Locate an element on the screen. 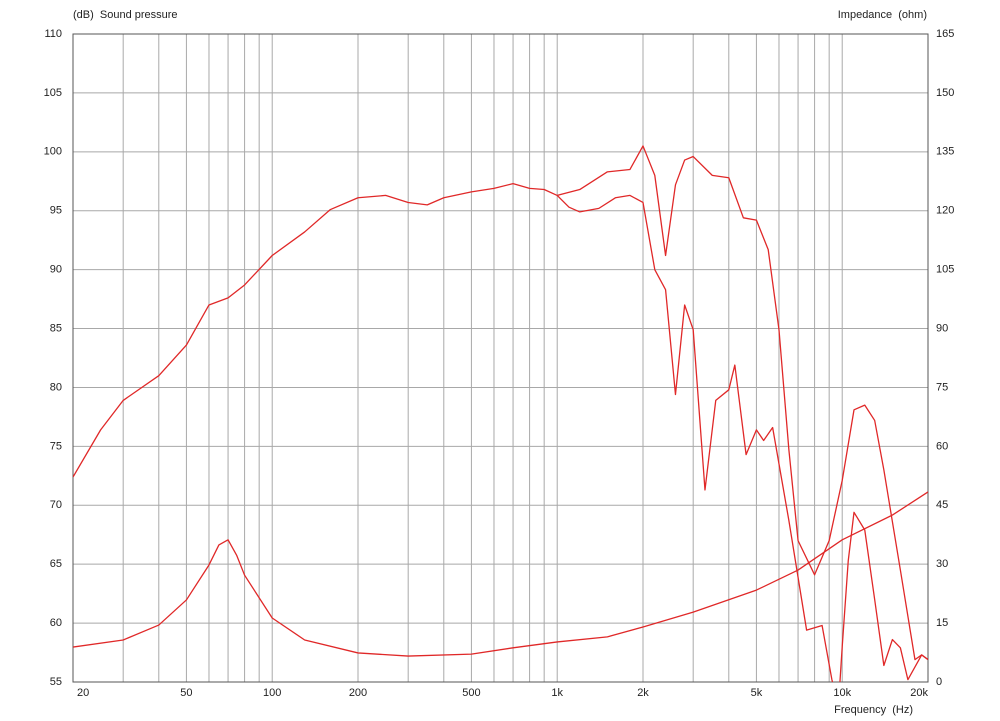 This screenshot has width=1000, height=721. x-tick-label: 5k is located at coordinates (757, 693).